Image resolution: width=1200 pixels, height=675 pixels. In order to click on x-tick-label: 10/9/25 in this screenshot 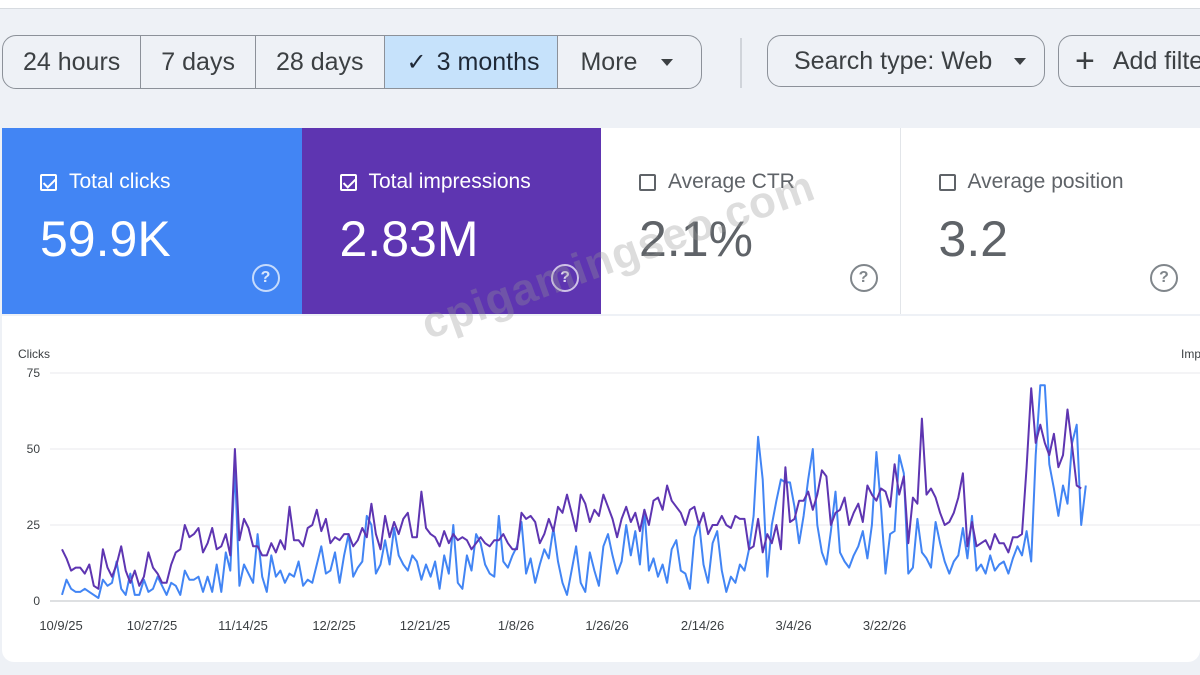, I will do `click(60, 625)`.